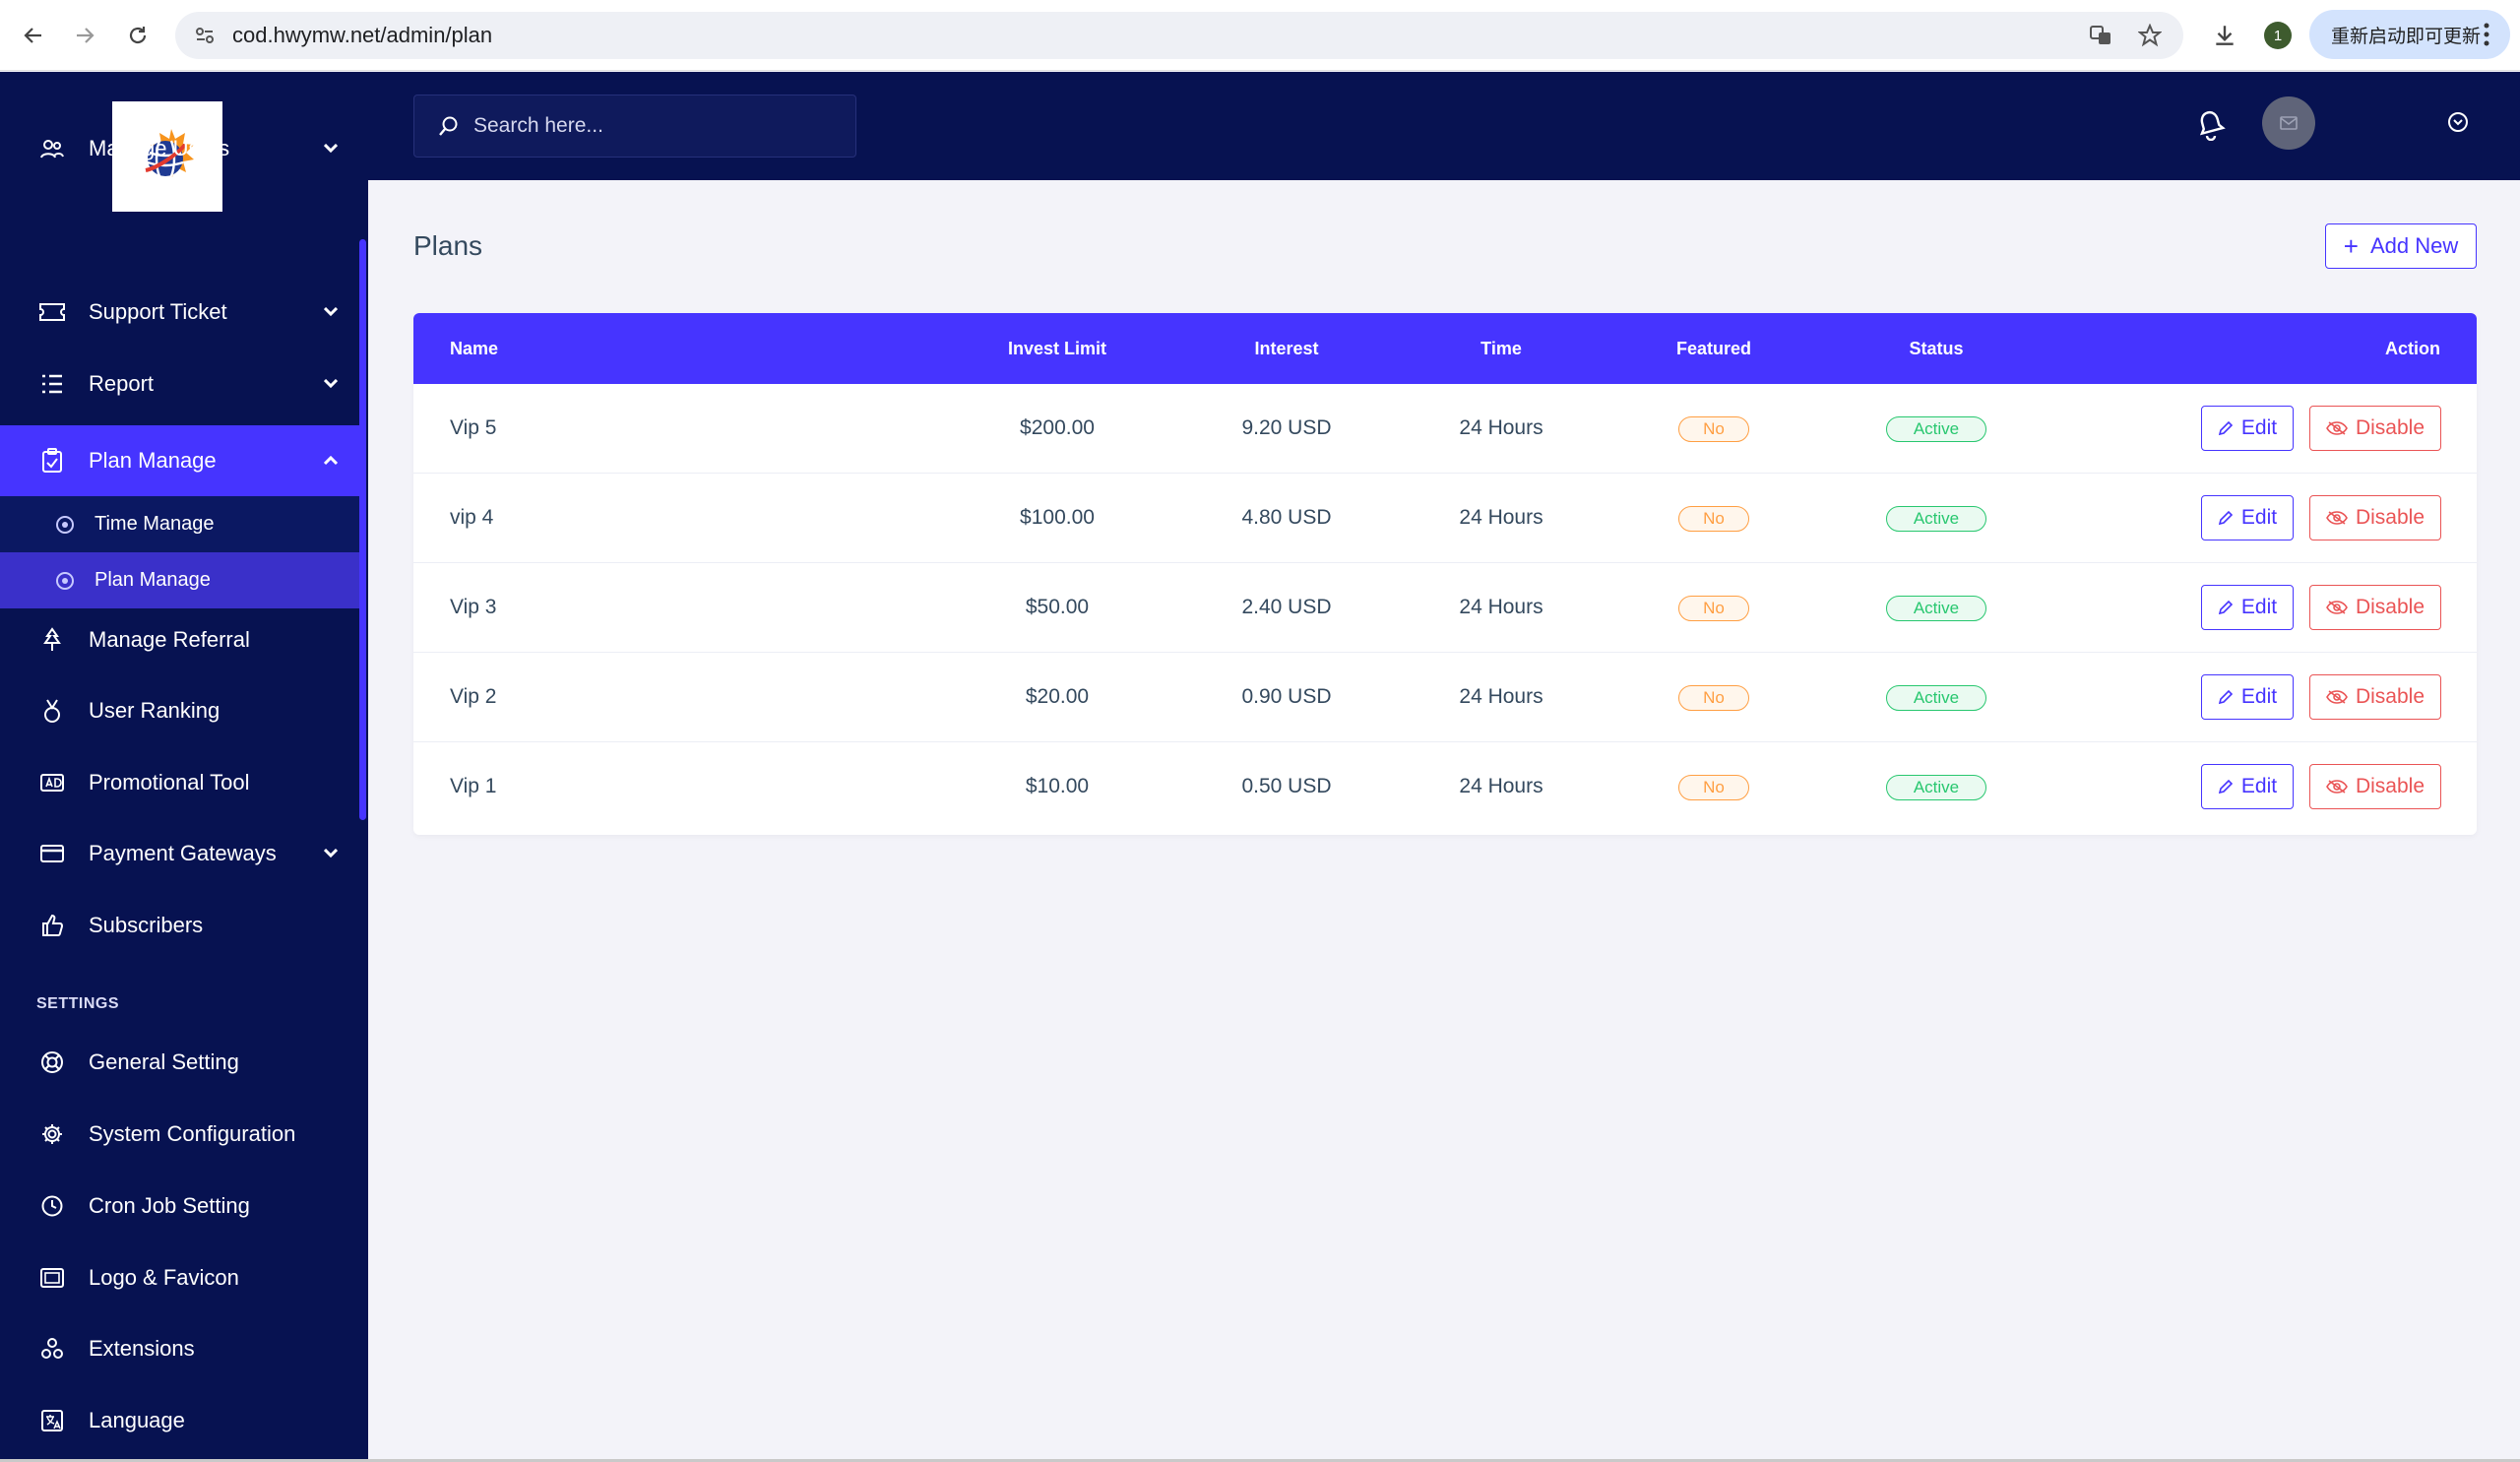 The image size is (2520, 1462). Describe the element at coordinates (362, 35) in the screenshot. I see `url-text: cod.hwymw.net/admin/plan` at that location.